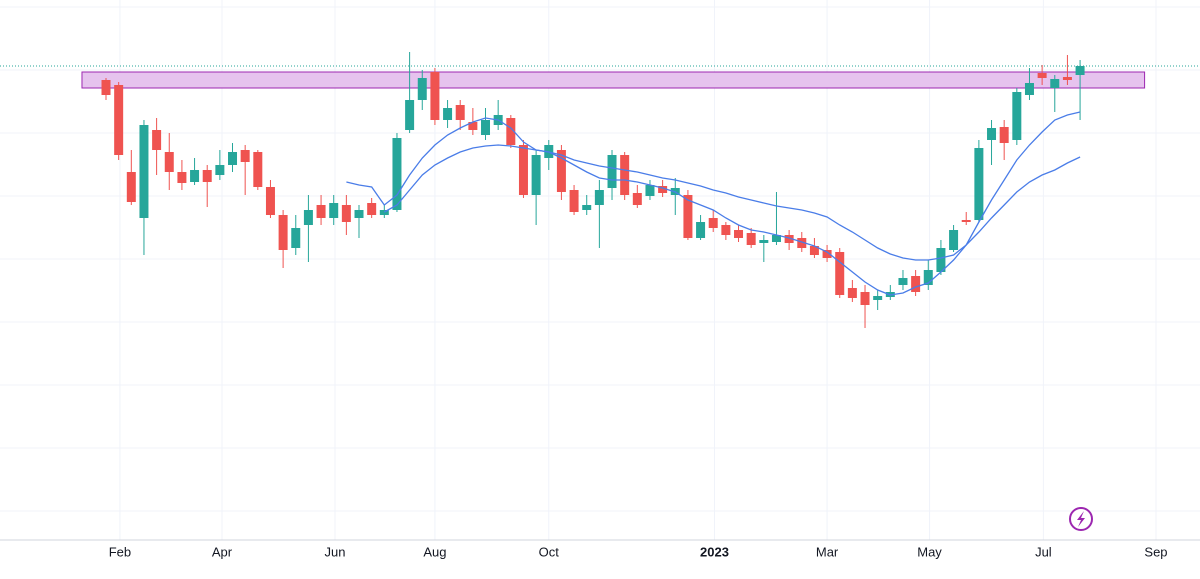 The height and width of the screenshot is (579, 1200). I want to click on x-tick-label: Jun, so click(334, 551).